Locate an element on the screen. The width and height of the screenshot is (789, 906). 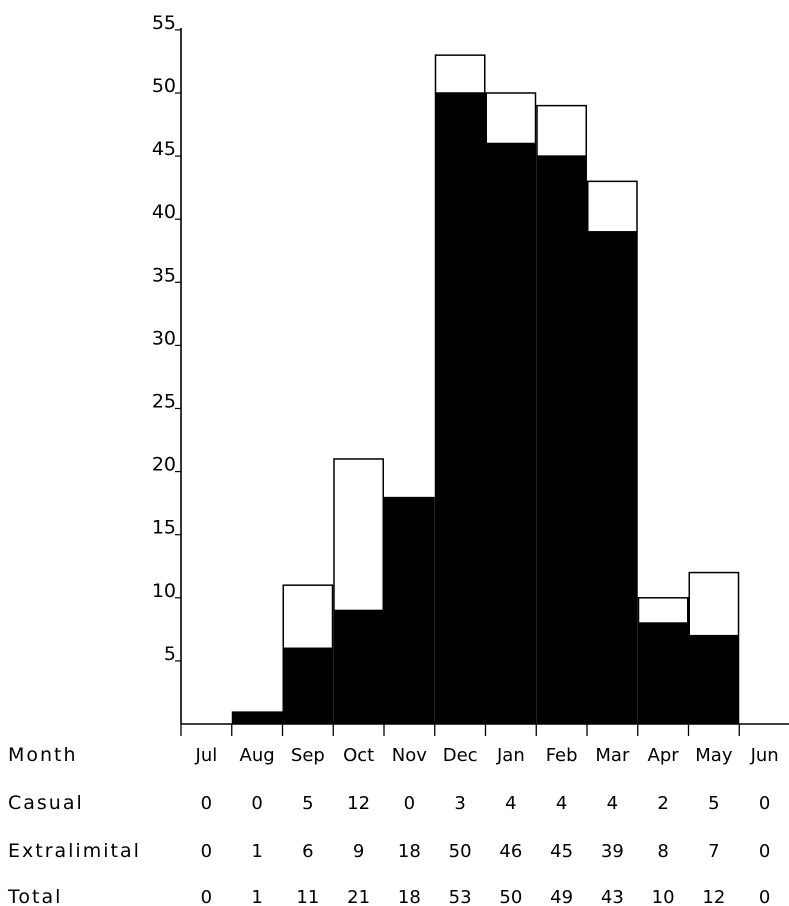
month-label: Sep is located at coordinates (308, 755).